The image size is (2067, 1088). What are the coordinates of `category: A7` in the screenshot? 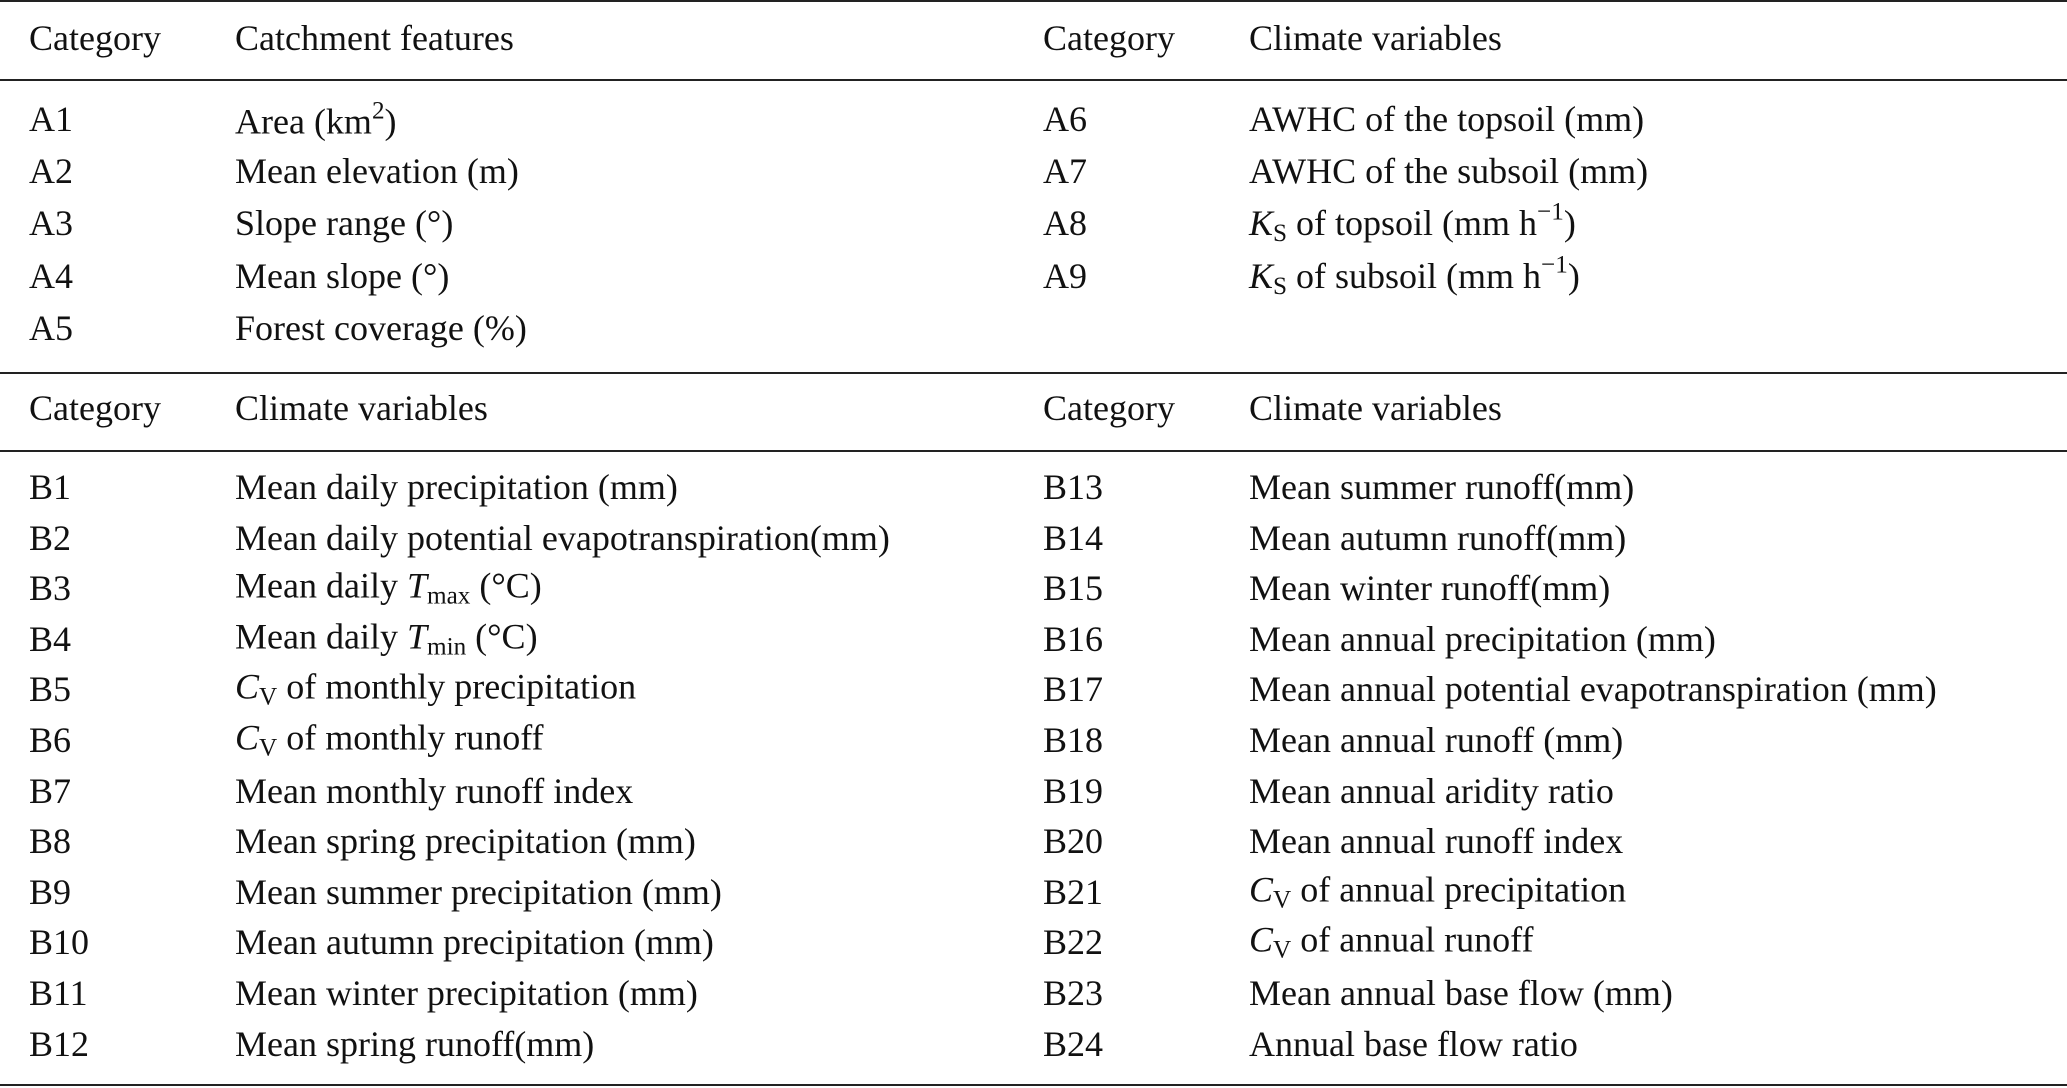 It's located at (1065, 171).